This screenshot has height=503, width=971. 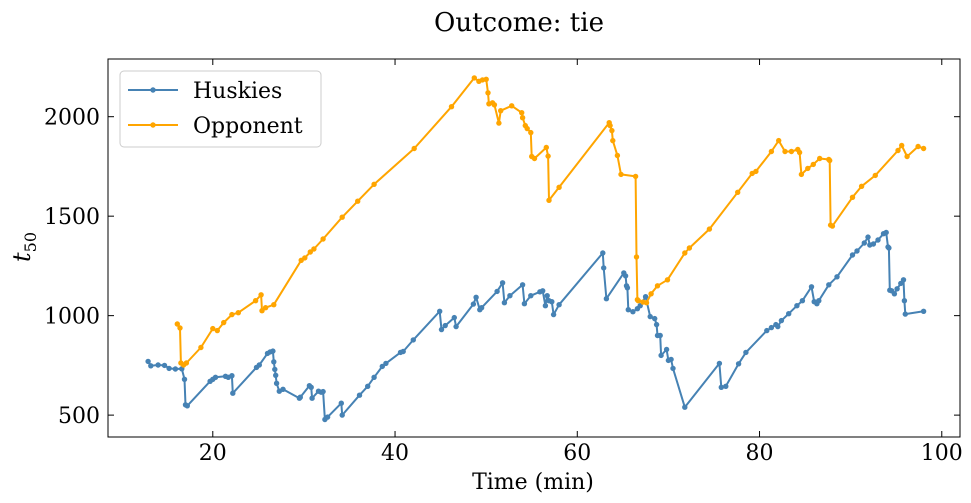 What do you see at coordinates (213, 453) in the screenshot?
I see `x-tick-label: 20` at bounding box center [213, 453].